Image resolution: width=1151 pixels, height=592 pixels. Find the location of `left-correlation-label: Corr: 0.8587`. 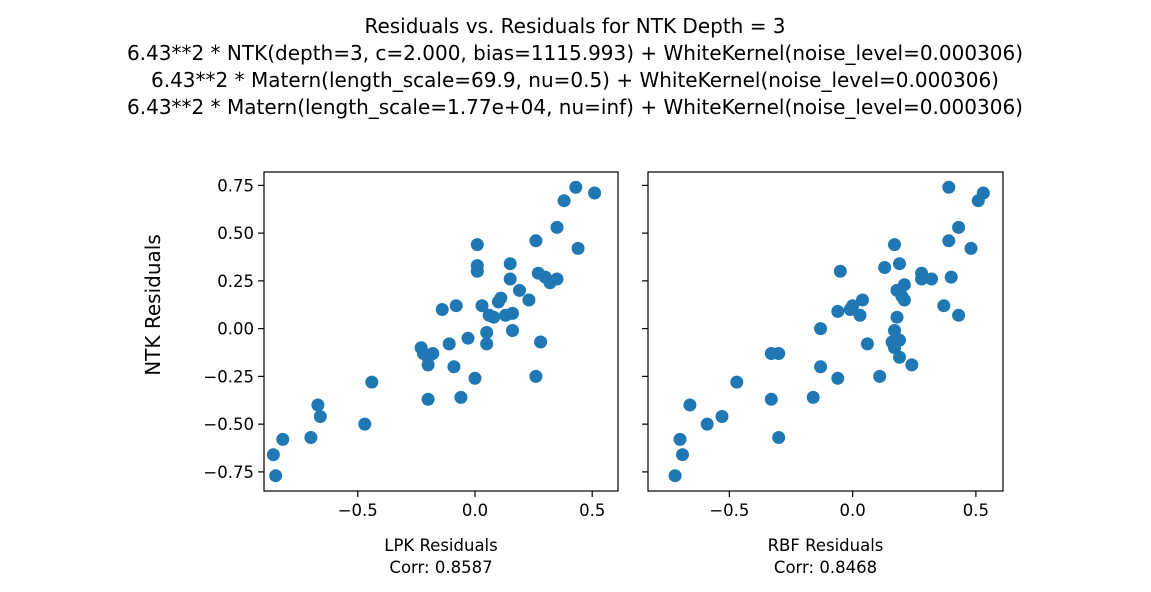

left-correlation-label: Corr: 0.8587 is located at coordinates (440, 567).